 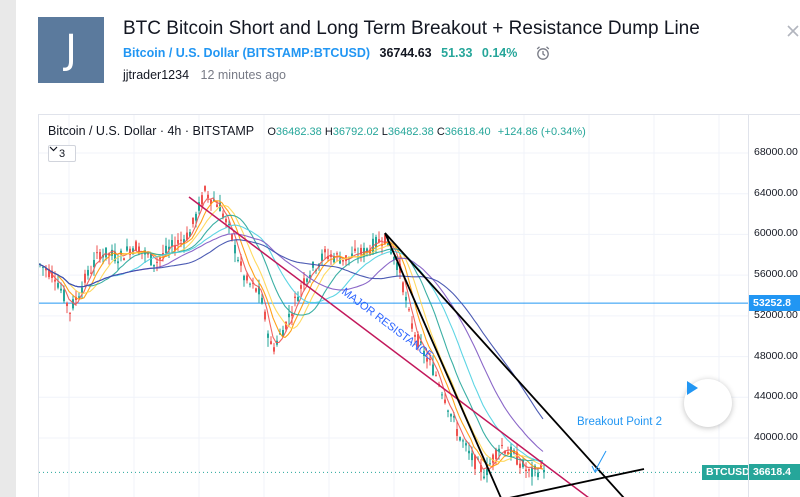 I want to click on price-tick-label: 40000.00, so click(x=776, y=437).